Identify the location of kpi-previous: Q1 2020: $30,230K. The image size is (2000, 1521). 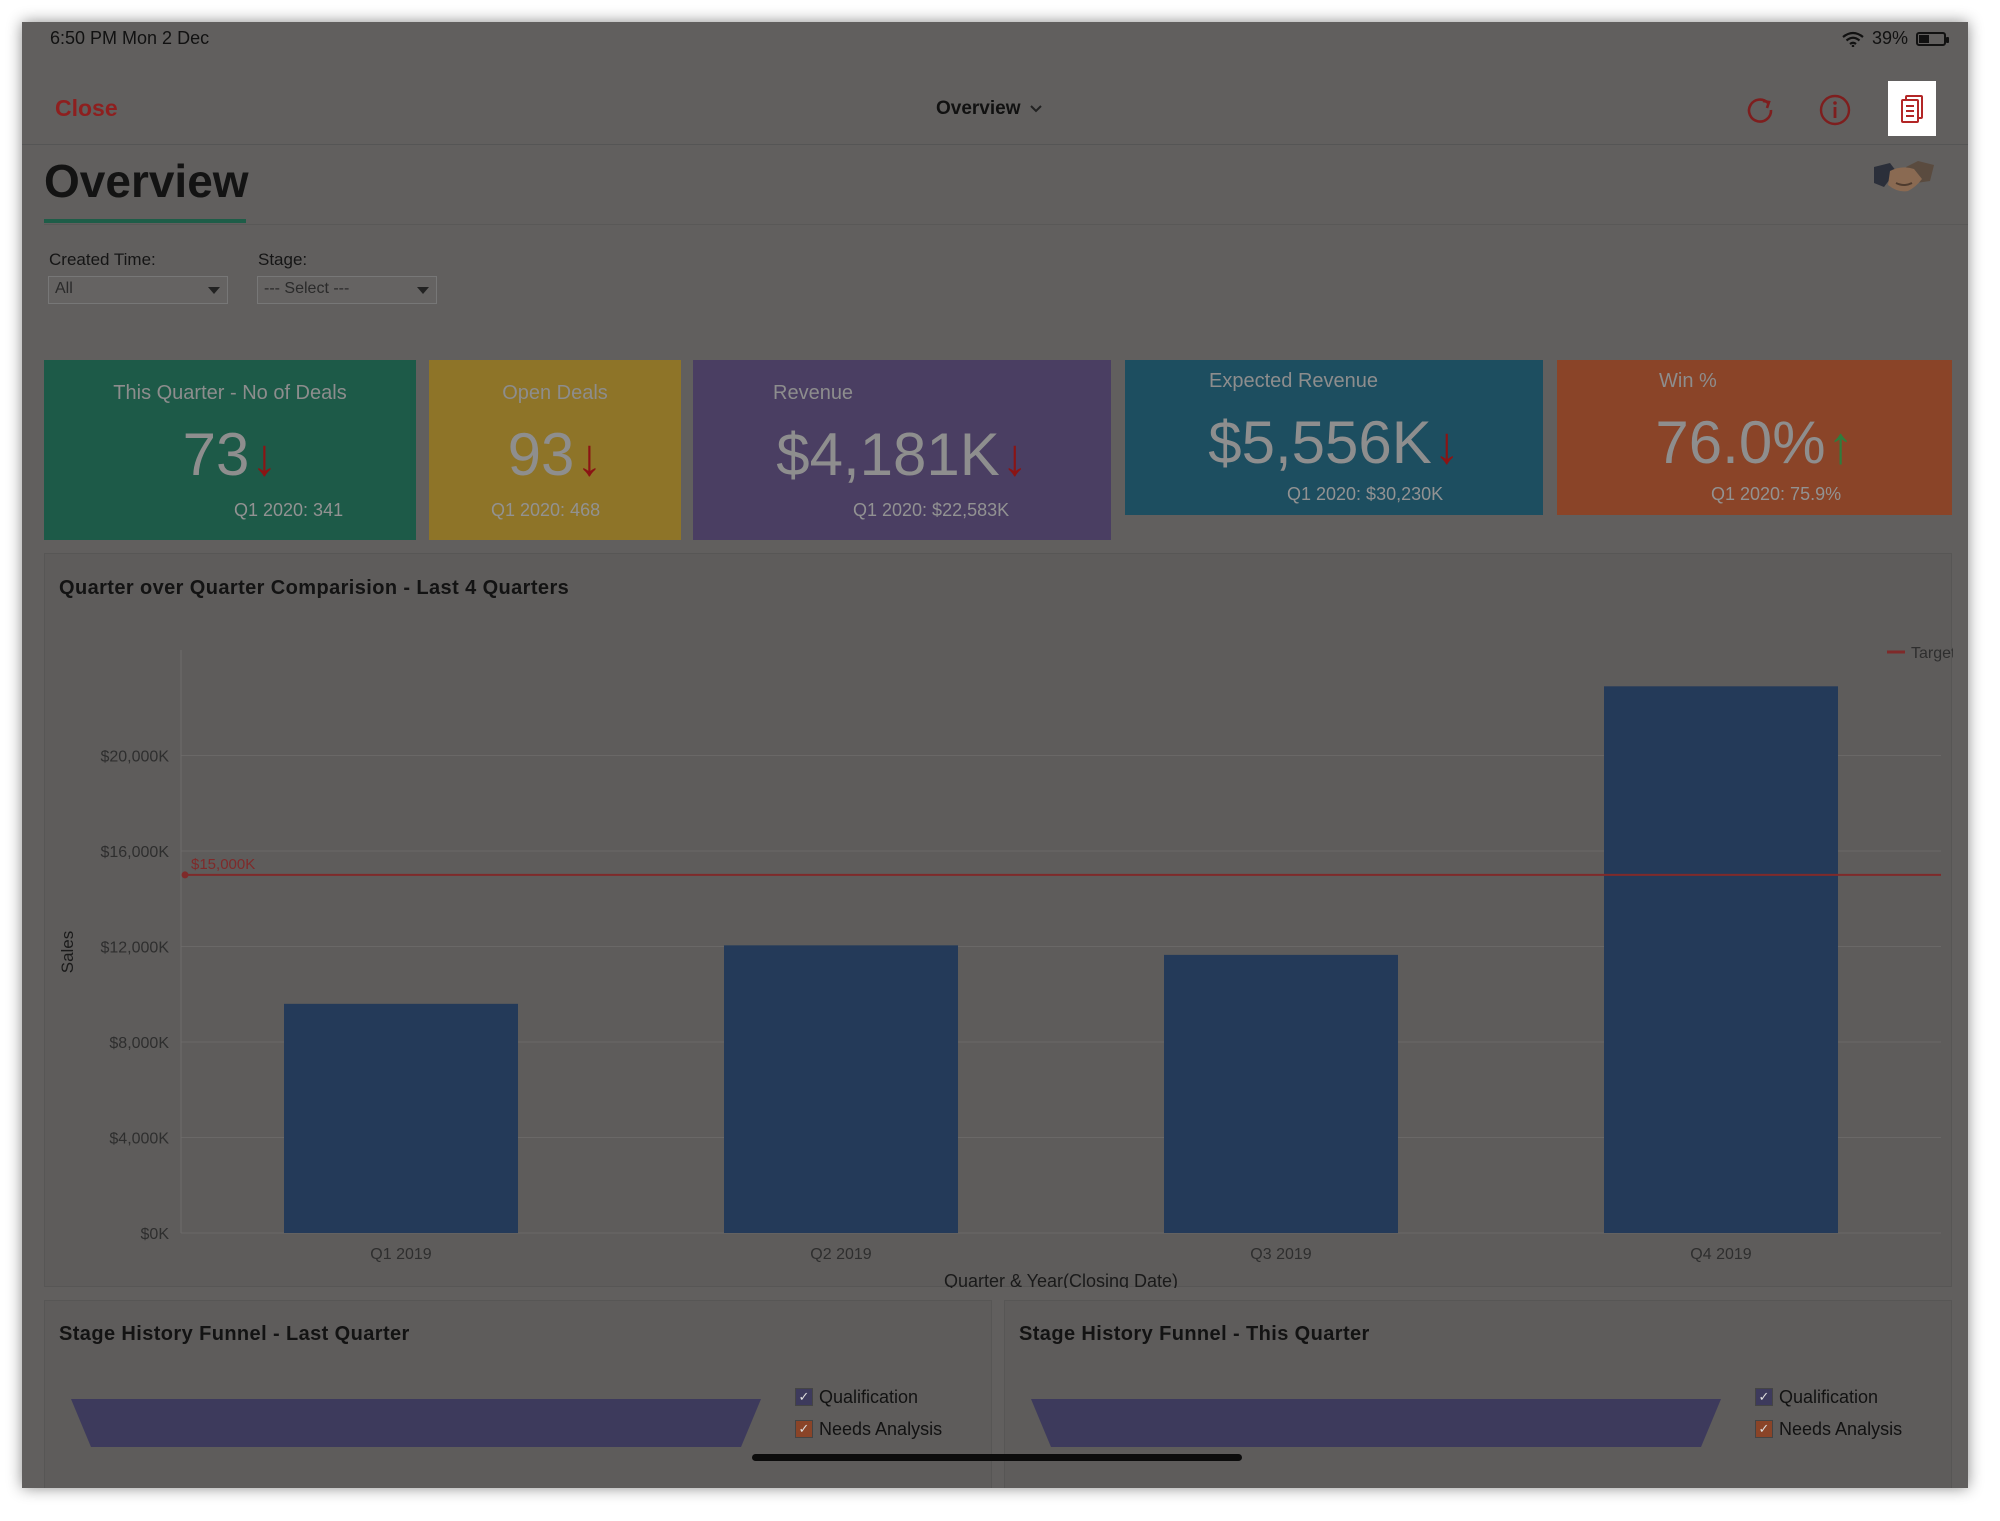
(1365, 494).